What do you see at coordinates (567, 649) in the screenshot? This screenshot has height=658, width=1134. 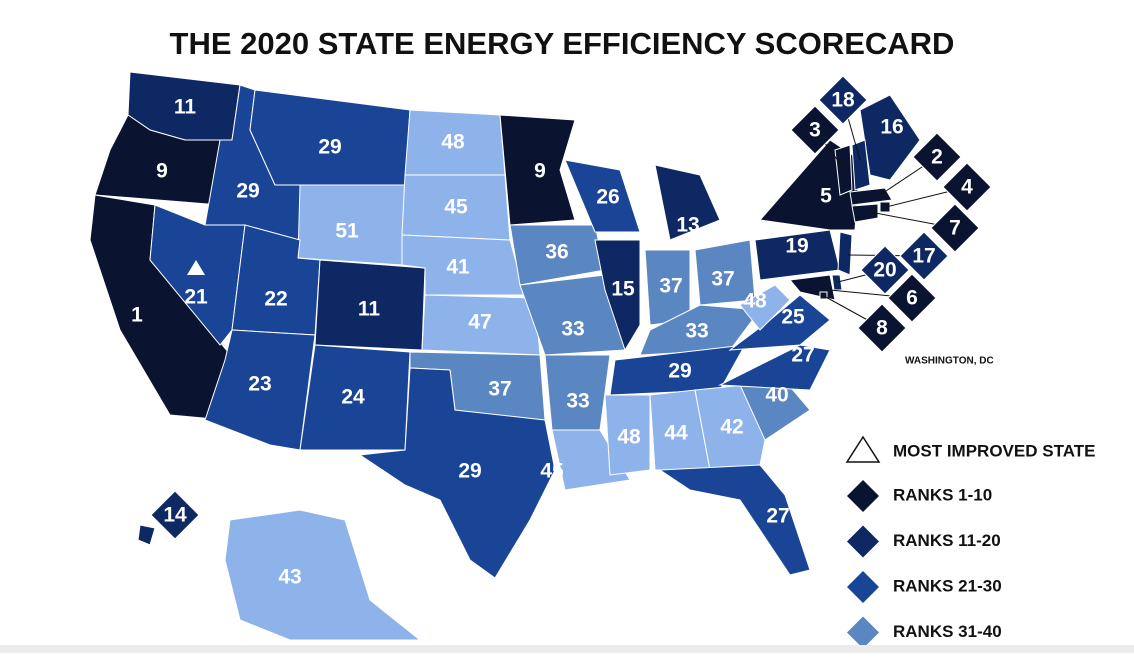 I see `bottom-bar` at bounding box center [567, 649].